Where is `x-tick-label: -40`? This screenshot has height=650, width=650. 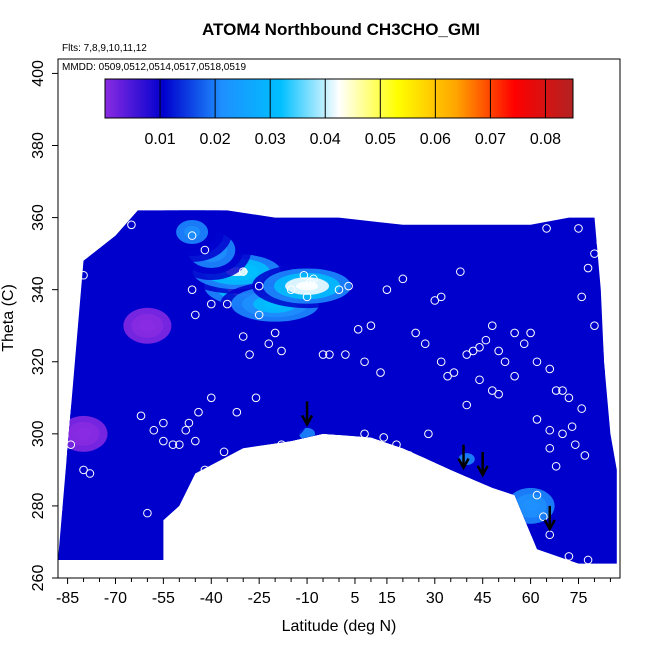 x-tick-label: -40 is located at coordinates (211, 598).